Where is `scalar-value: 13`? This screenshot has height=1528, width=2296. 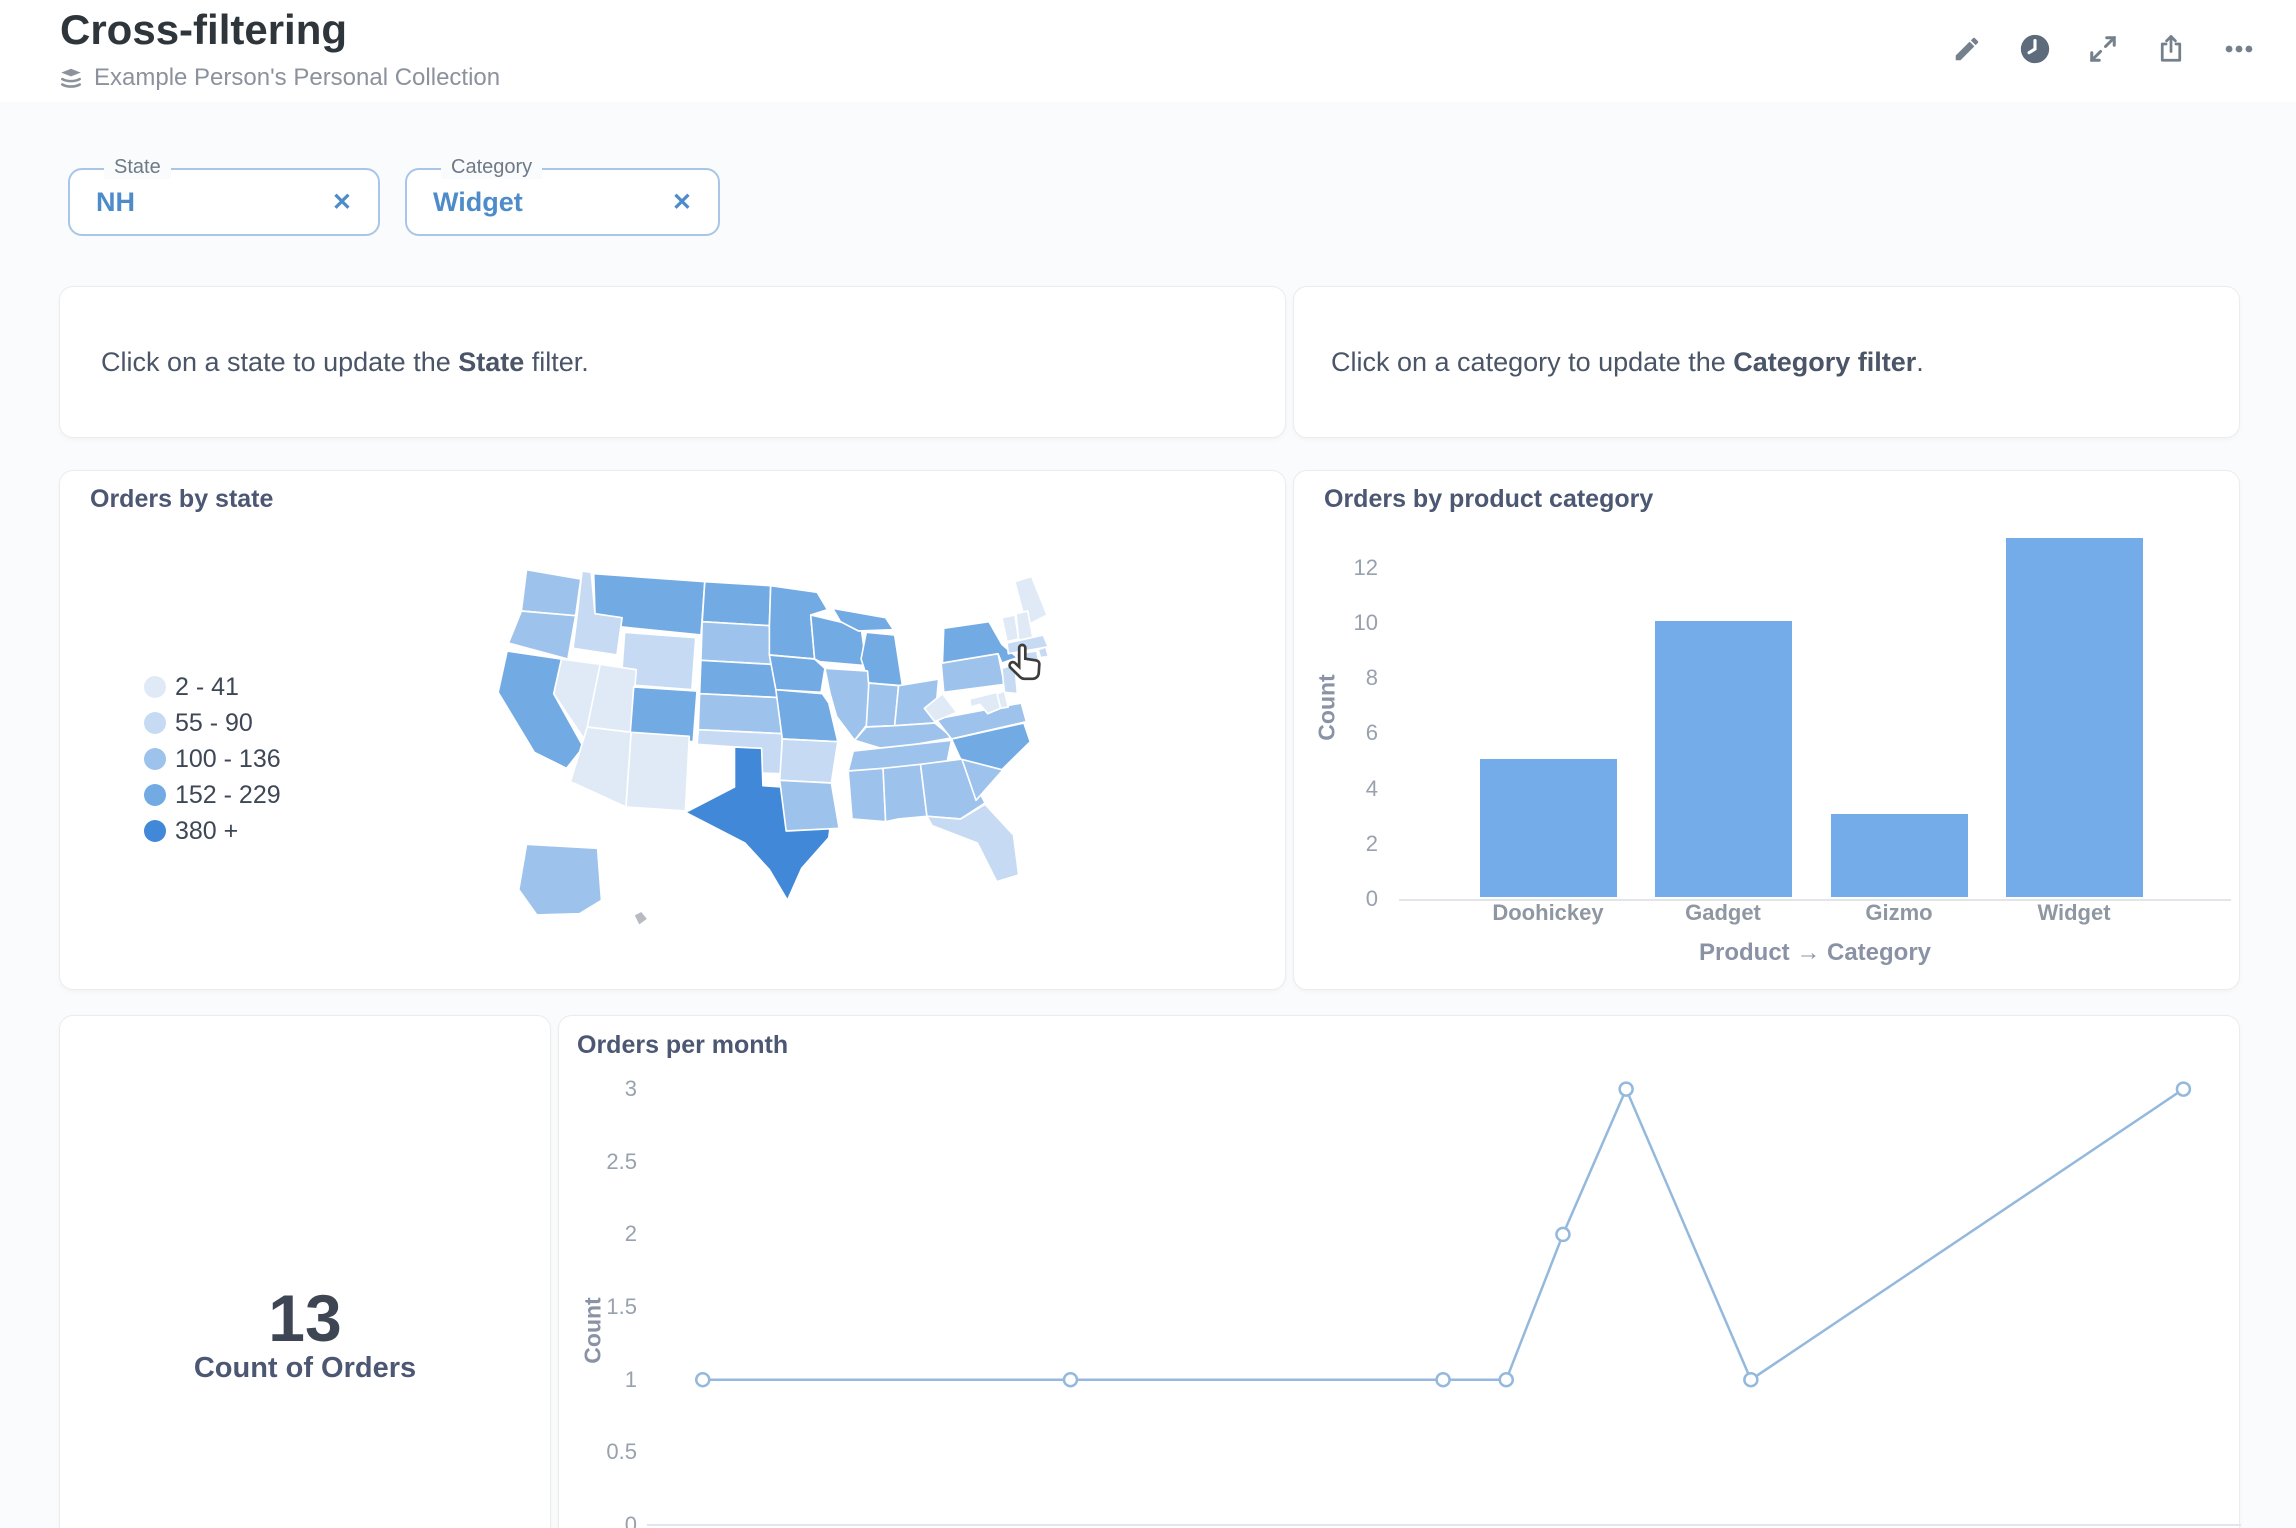 scalar-value: 13 is located at coordinates (305, 1318).